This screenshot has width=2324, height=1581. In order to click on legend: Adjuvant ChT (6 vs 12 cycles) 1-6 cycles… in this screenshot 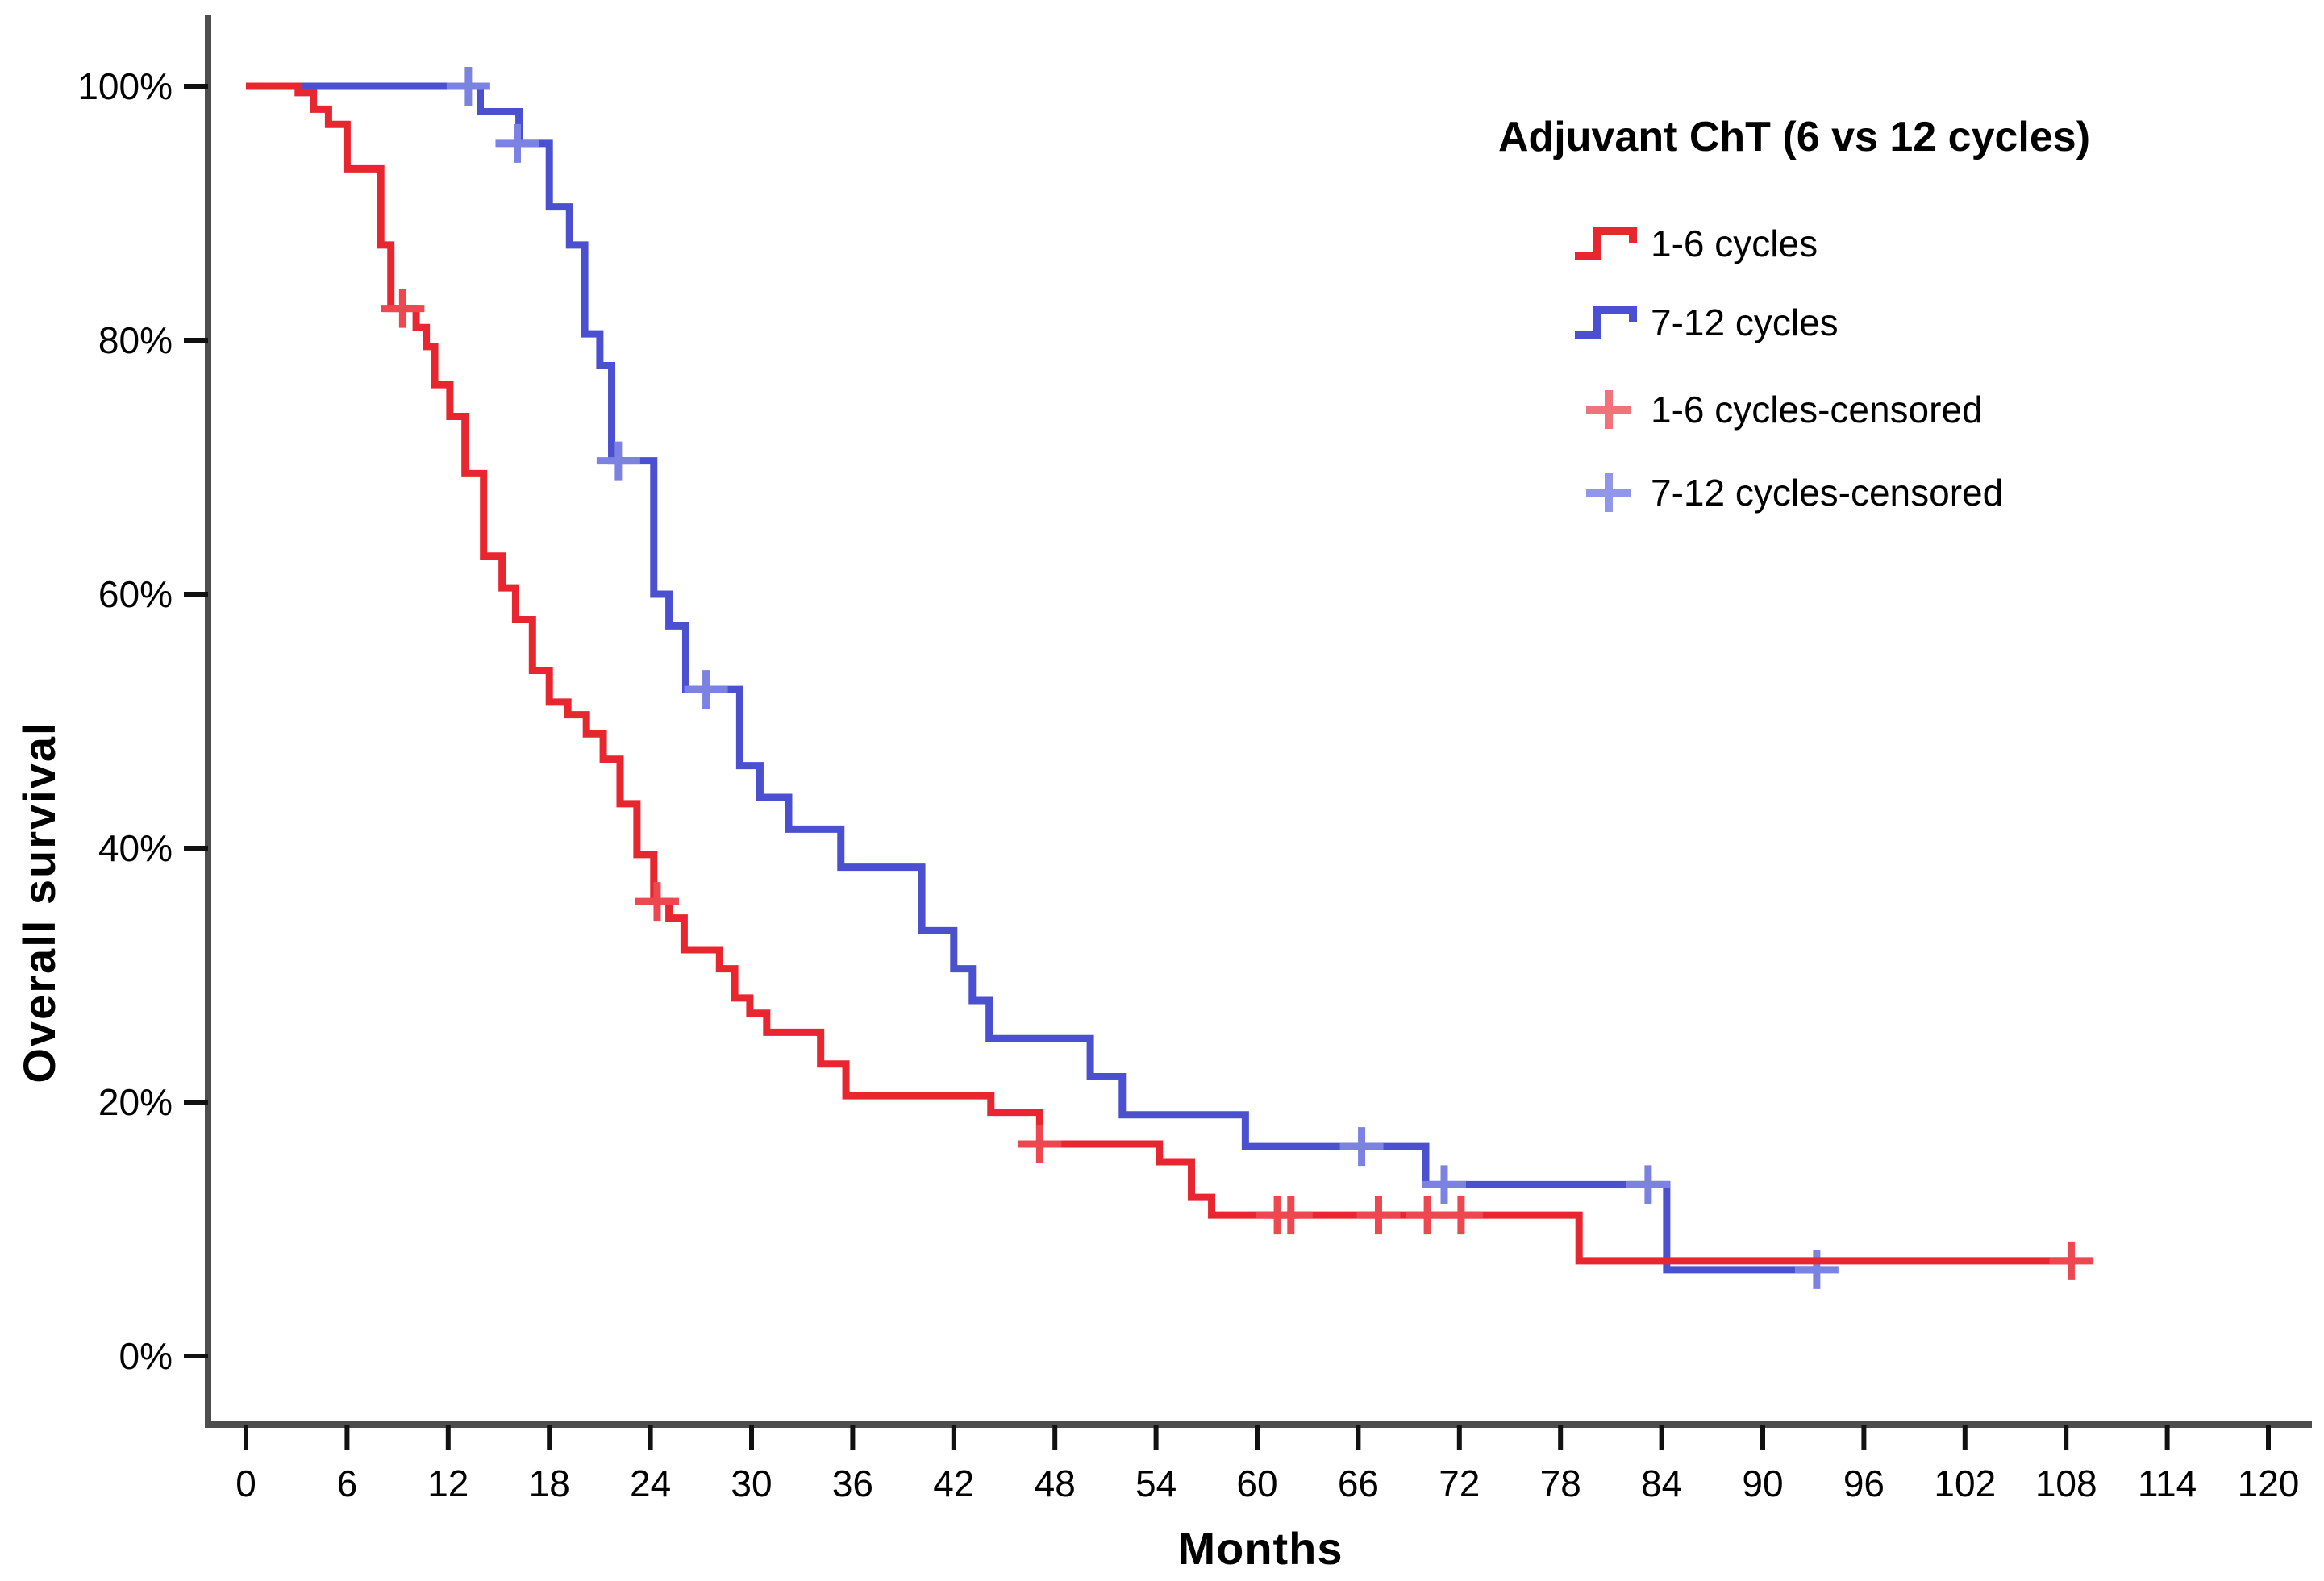, I will do `click(1851, 338)`.